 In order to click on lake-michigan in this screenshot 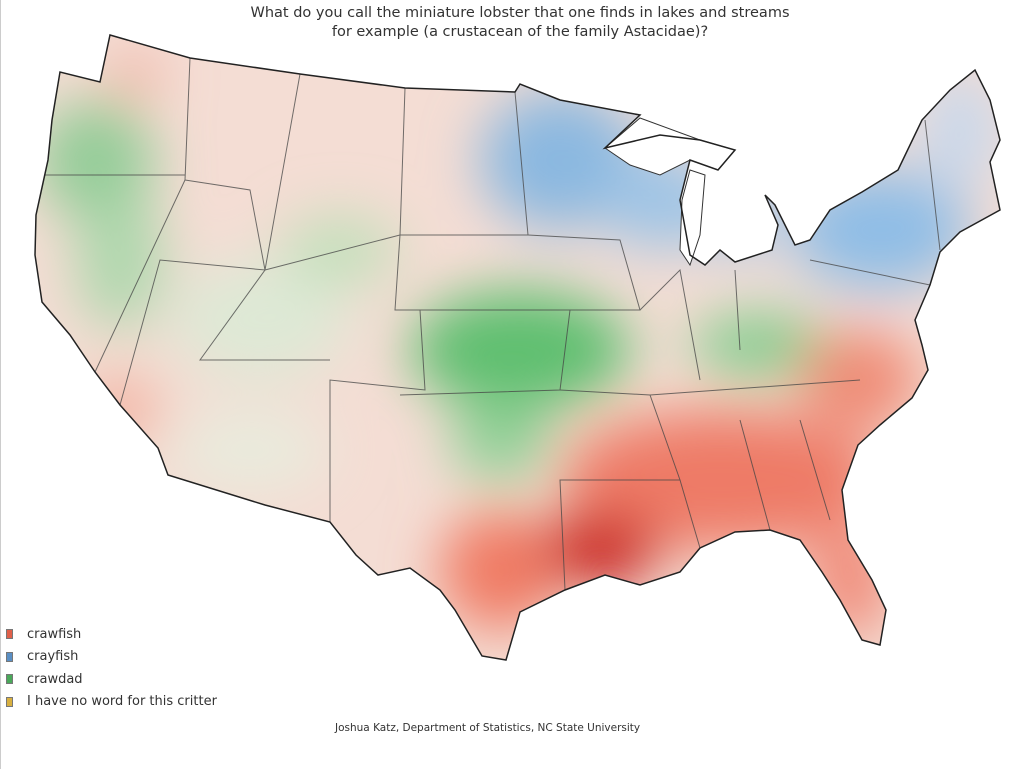, I will do `click(692, 218)`.